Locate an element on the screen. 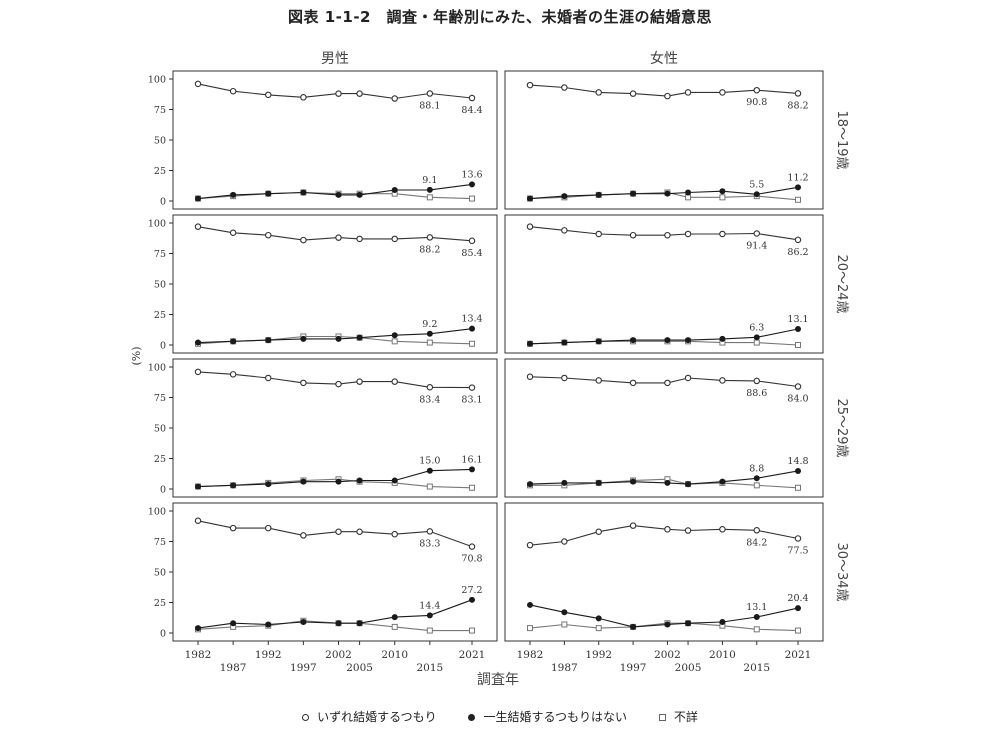 The image size is (1000, 735). data-label: 90.8 is located at coordinates (756, 102).